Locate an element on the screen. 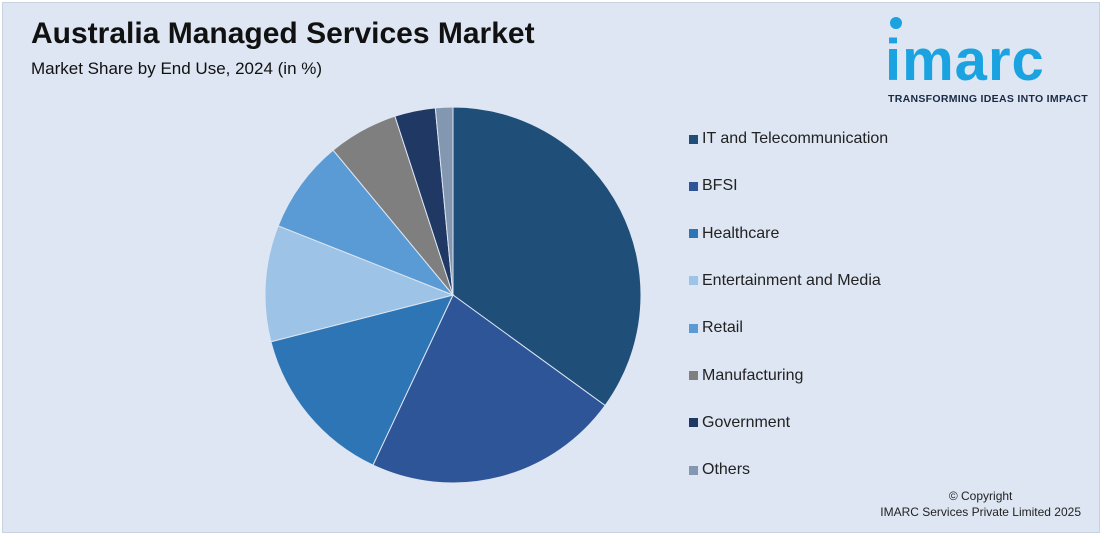  legend-label: Others is located at coordinates (726, 470).